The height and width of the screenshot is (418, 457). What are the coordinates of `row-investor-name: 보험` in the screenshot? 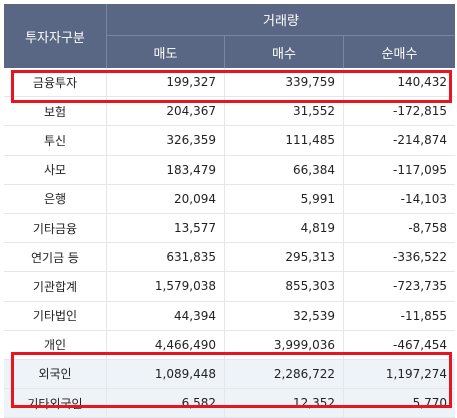 It's located at (55, 111).